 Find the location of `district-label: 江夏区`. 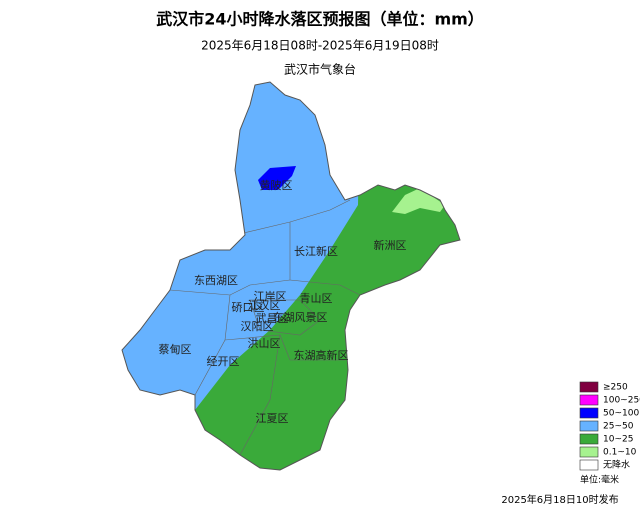

district-label: 江夏区 is located at coordinates (272, 418).